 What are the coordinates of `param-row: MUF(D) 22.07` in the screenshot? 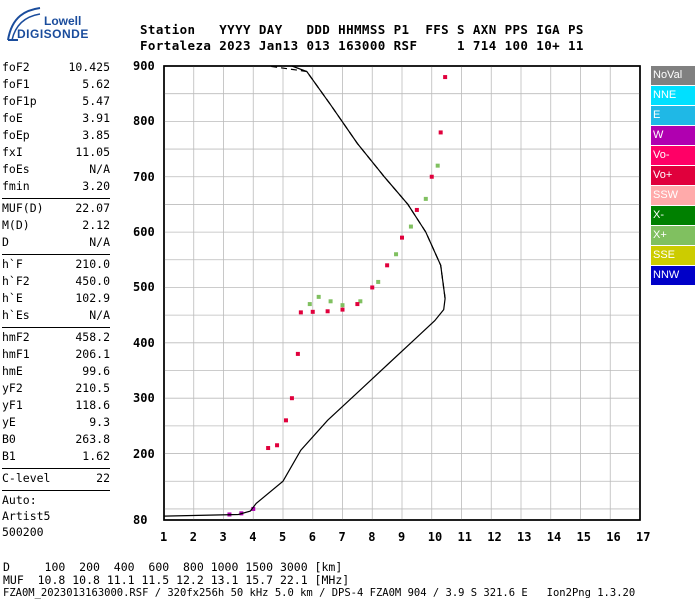 It's located at (56, 209).